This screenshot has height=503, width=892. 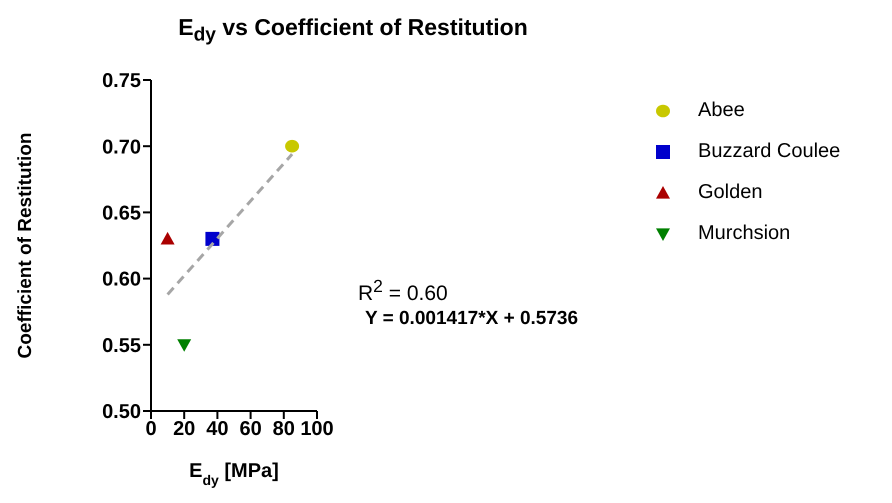 What do you see at coordinates (121, 147) in the screenshot?
I see `y-tick-label: 0.70` at bounding box center [121, 147].